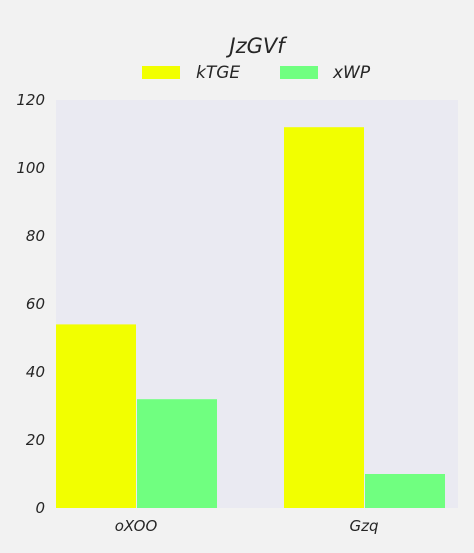 This screenshot has width=474, height=553. Describe the element at coordinates (351, 73) in the screenshot. I see `legend-label-xWP: xWP` at that location.